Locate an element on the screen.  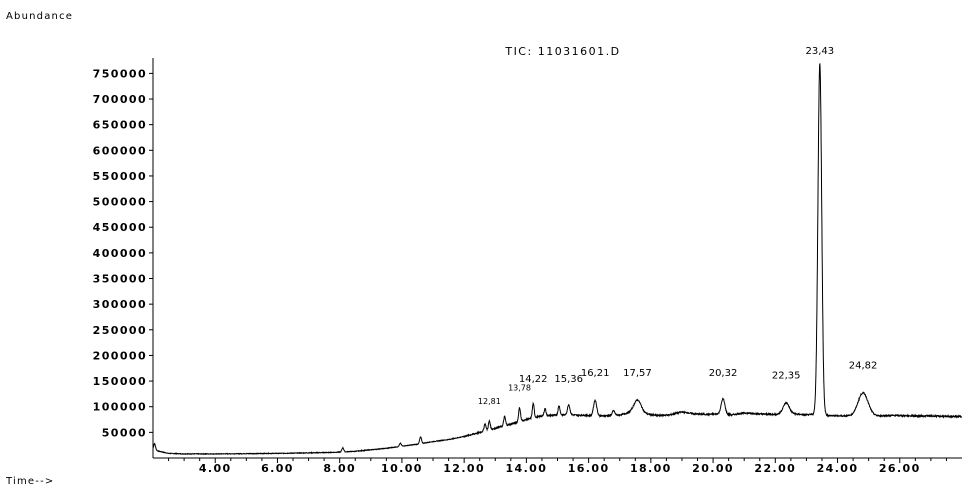
peak-label: 22,35 is located at coordinates (786, 376).